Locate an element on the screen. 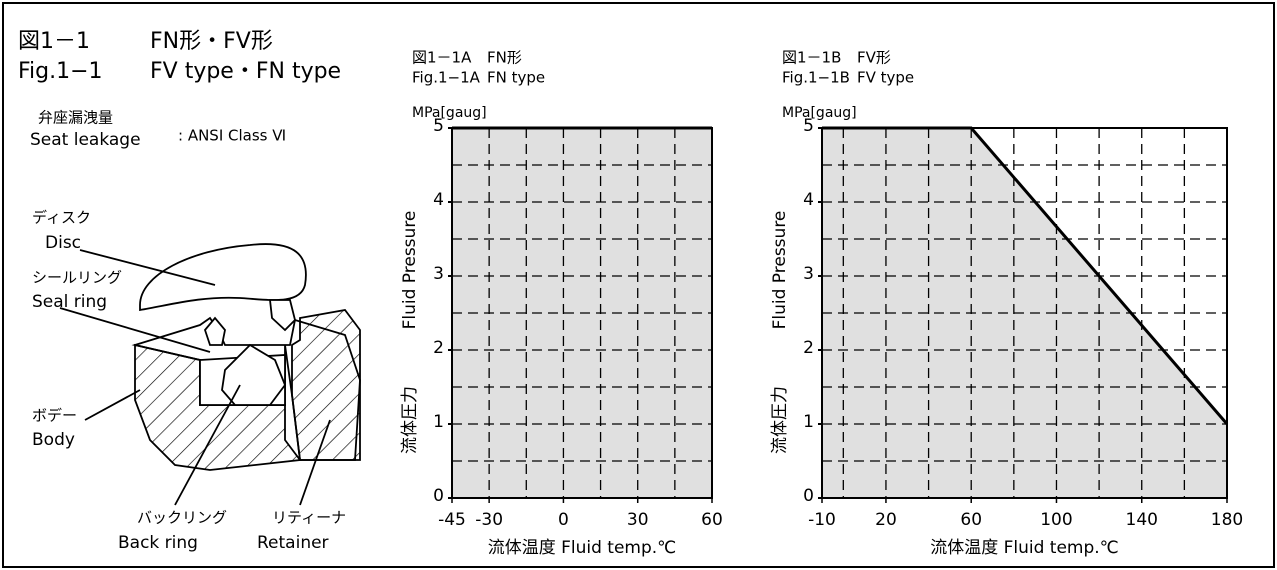 The width and height of the screenshot is (1277, 570). x-tick-label: 0 is located at coordinates (563, 520).